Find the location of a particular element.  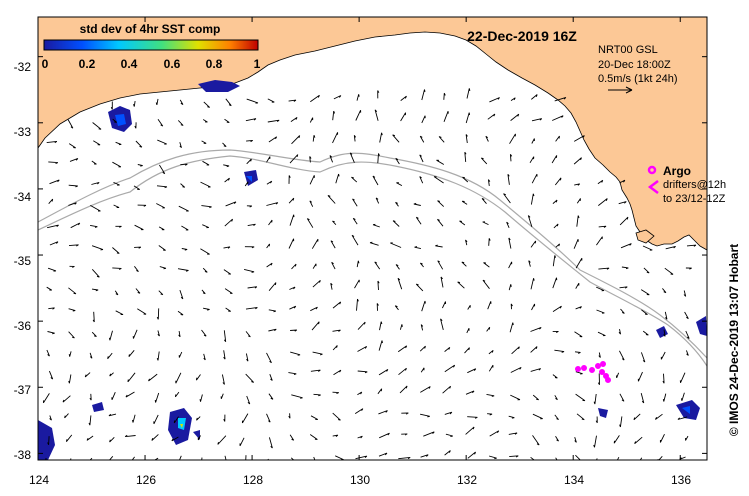

x-tick-label: 134 is located at coordinates (574, 480).